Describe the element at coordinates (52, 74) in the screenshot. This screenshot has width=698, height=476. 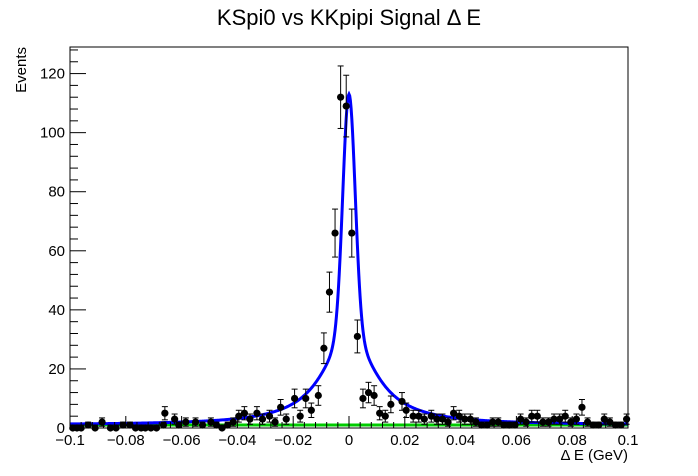
I see `y-tick-label: 120` at that location.